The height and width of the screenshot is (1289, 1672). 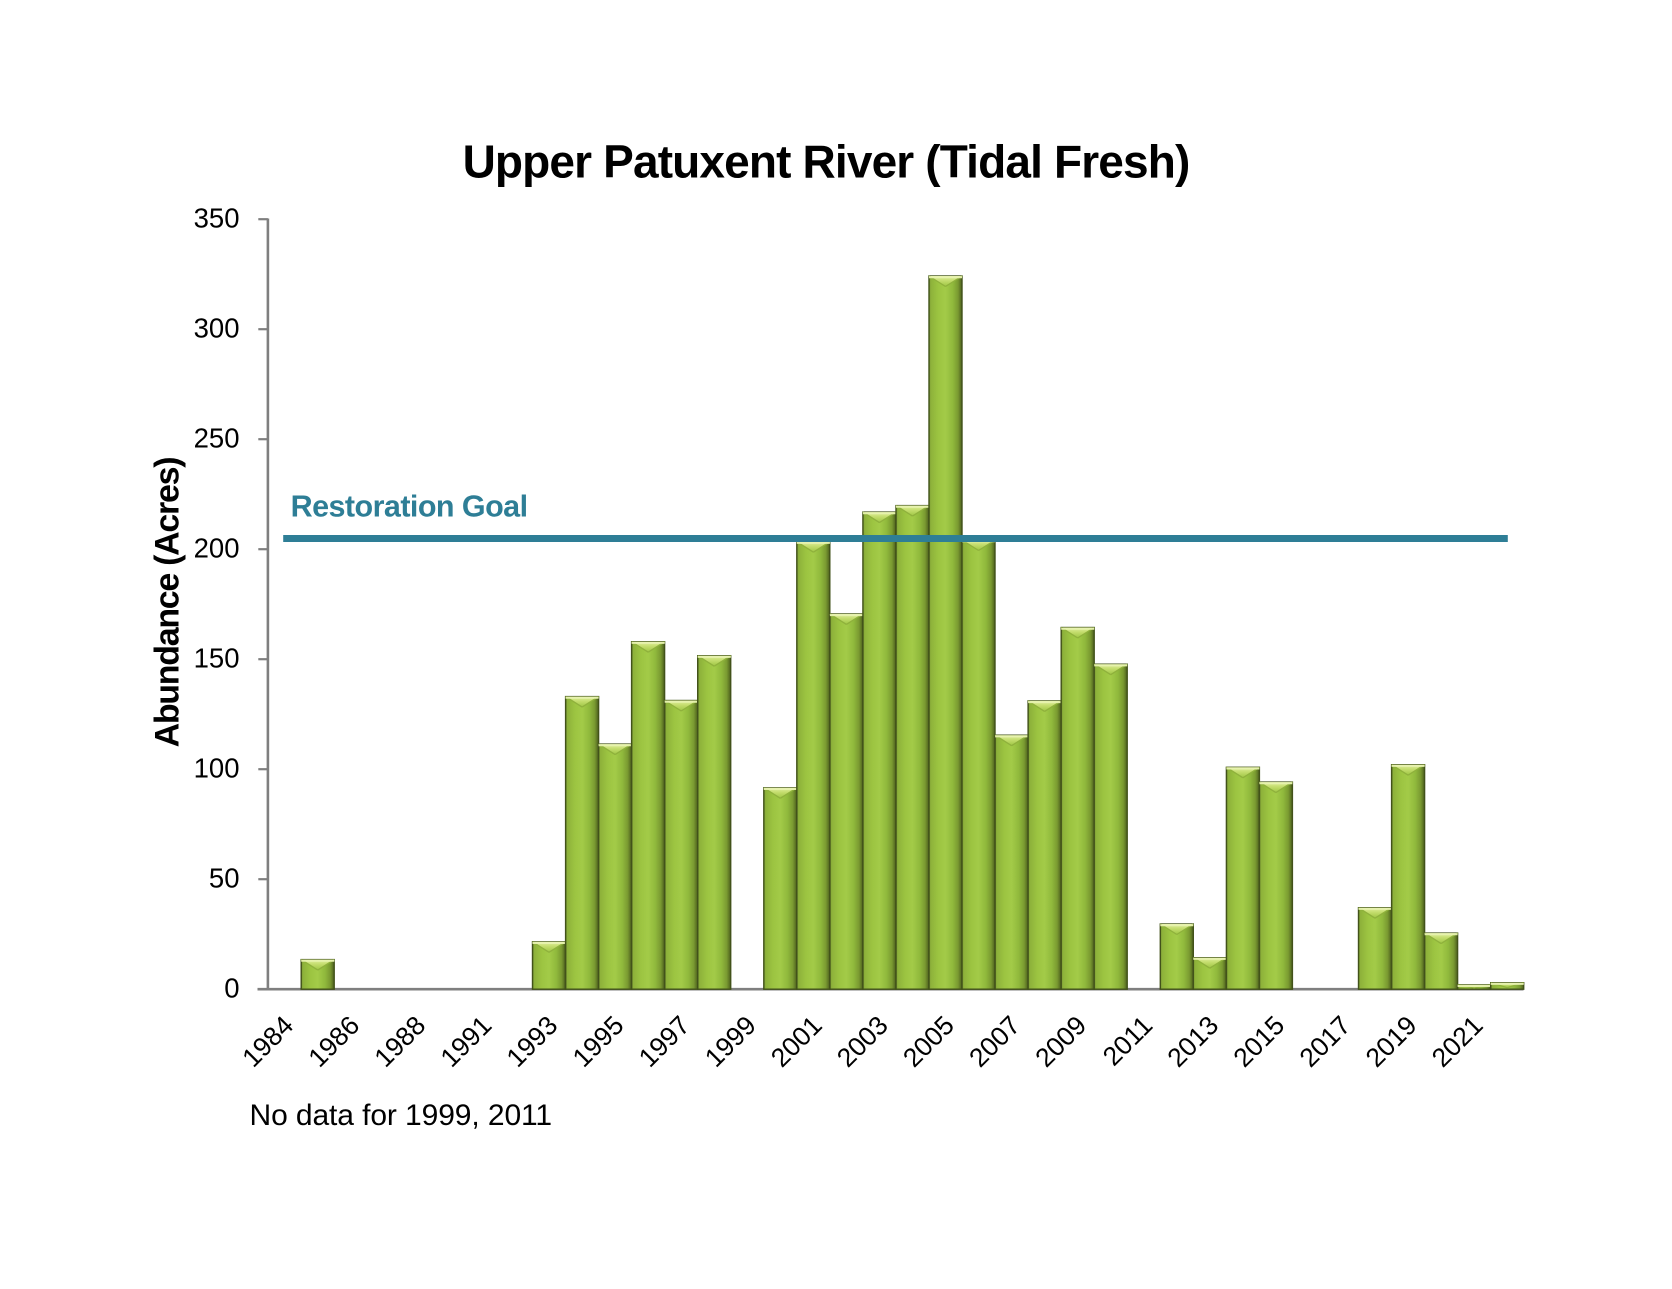 I want to click on svg-text: Restoration Goal, so click(x=409, y=507).